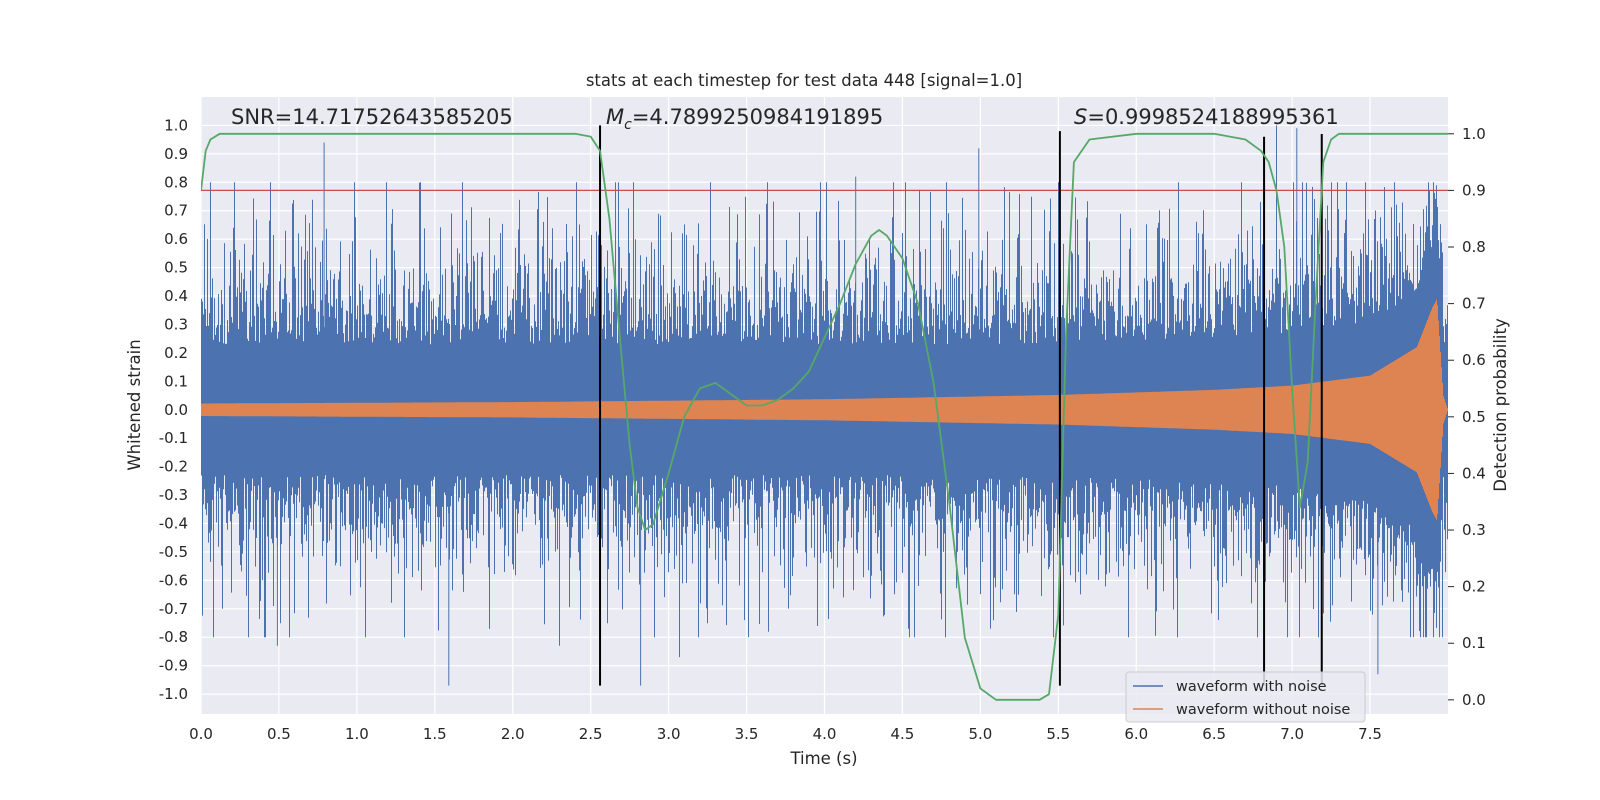 This screenshot has height=800, width=1600. What do you see at coordinates (1292, 734) in the screenshot?
I see `x-tick-label: 7.0` at bounding box center [1292, 734].